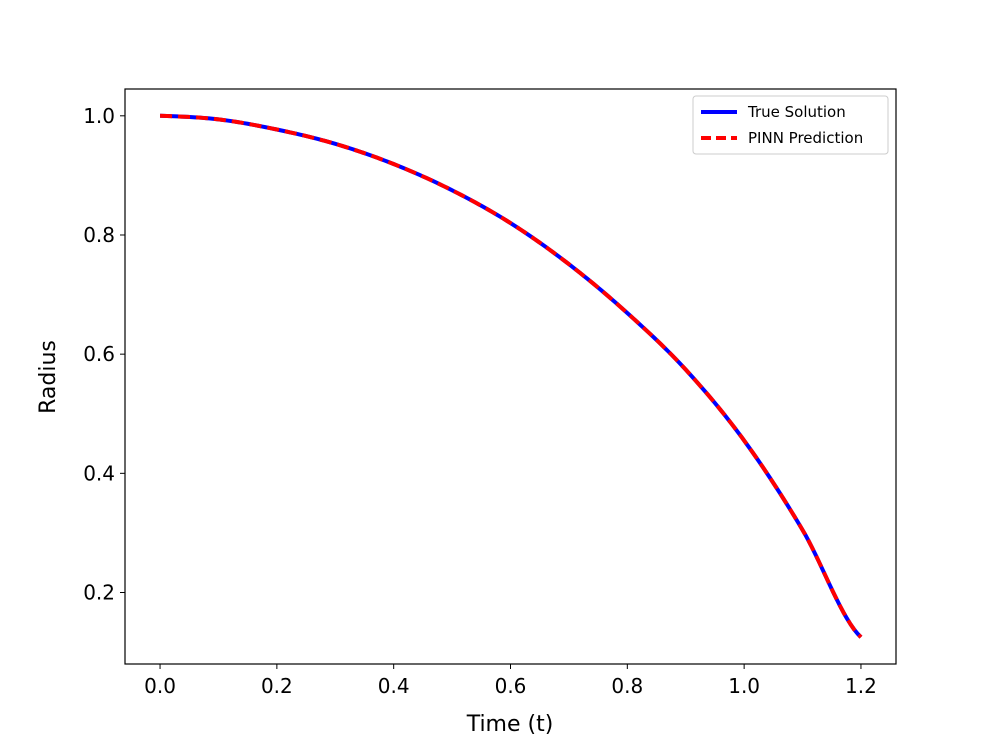 Image resolution: width=996 pixels, height=747 pixels. Describe the element at coordinates (796, 112) in the screenshot. I see `legend-label-true-solution: True Solution` at that location.